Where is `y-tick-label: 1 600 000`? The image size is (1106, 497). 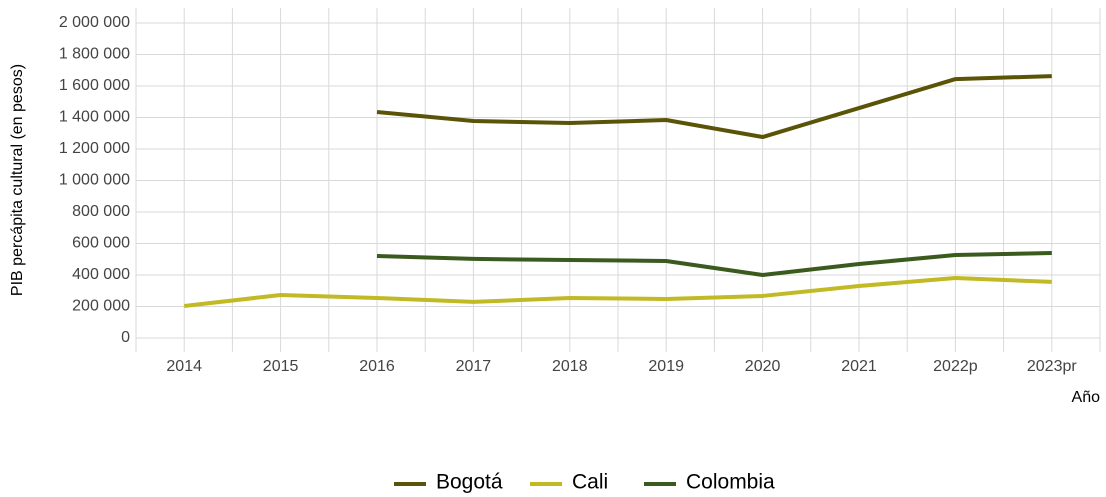 y-tick-label: 1 600 000 is located at coordinates (94, 85).